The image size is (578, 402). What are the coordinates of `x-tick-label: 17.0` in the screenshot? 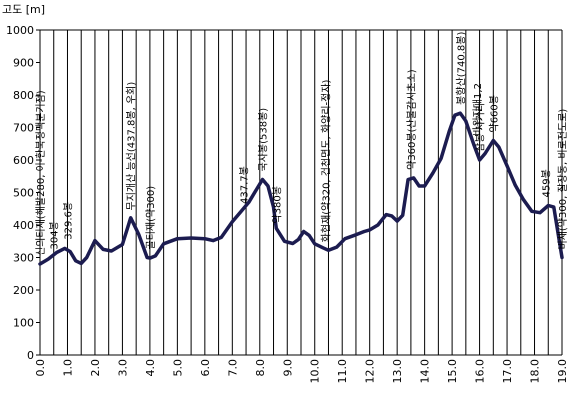 It's located at (507, 371).